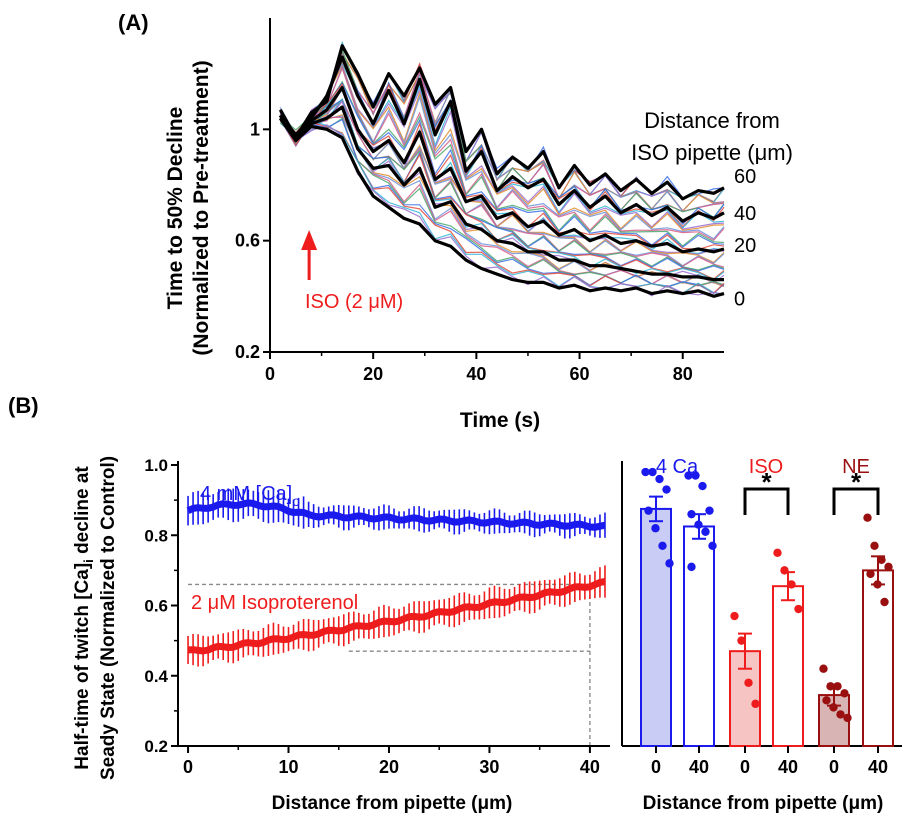  I want to click on series-calcium, so click(396, 513).